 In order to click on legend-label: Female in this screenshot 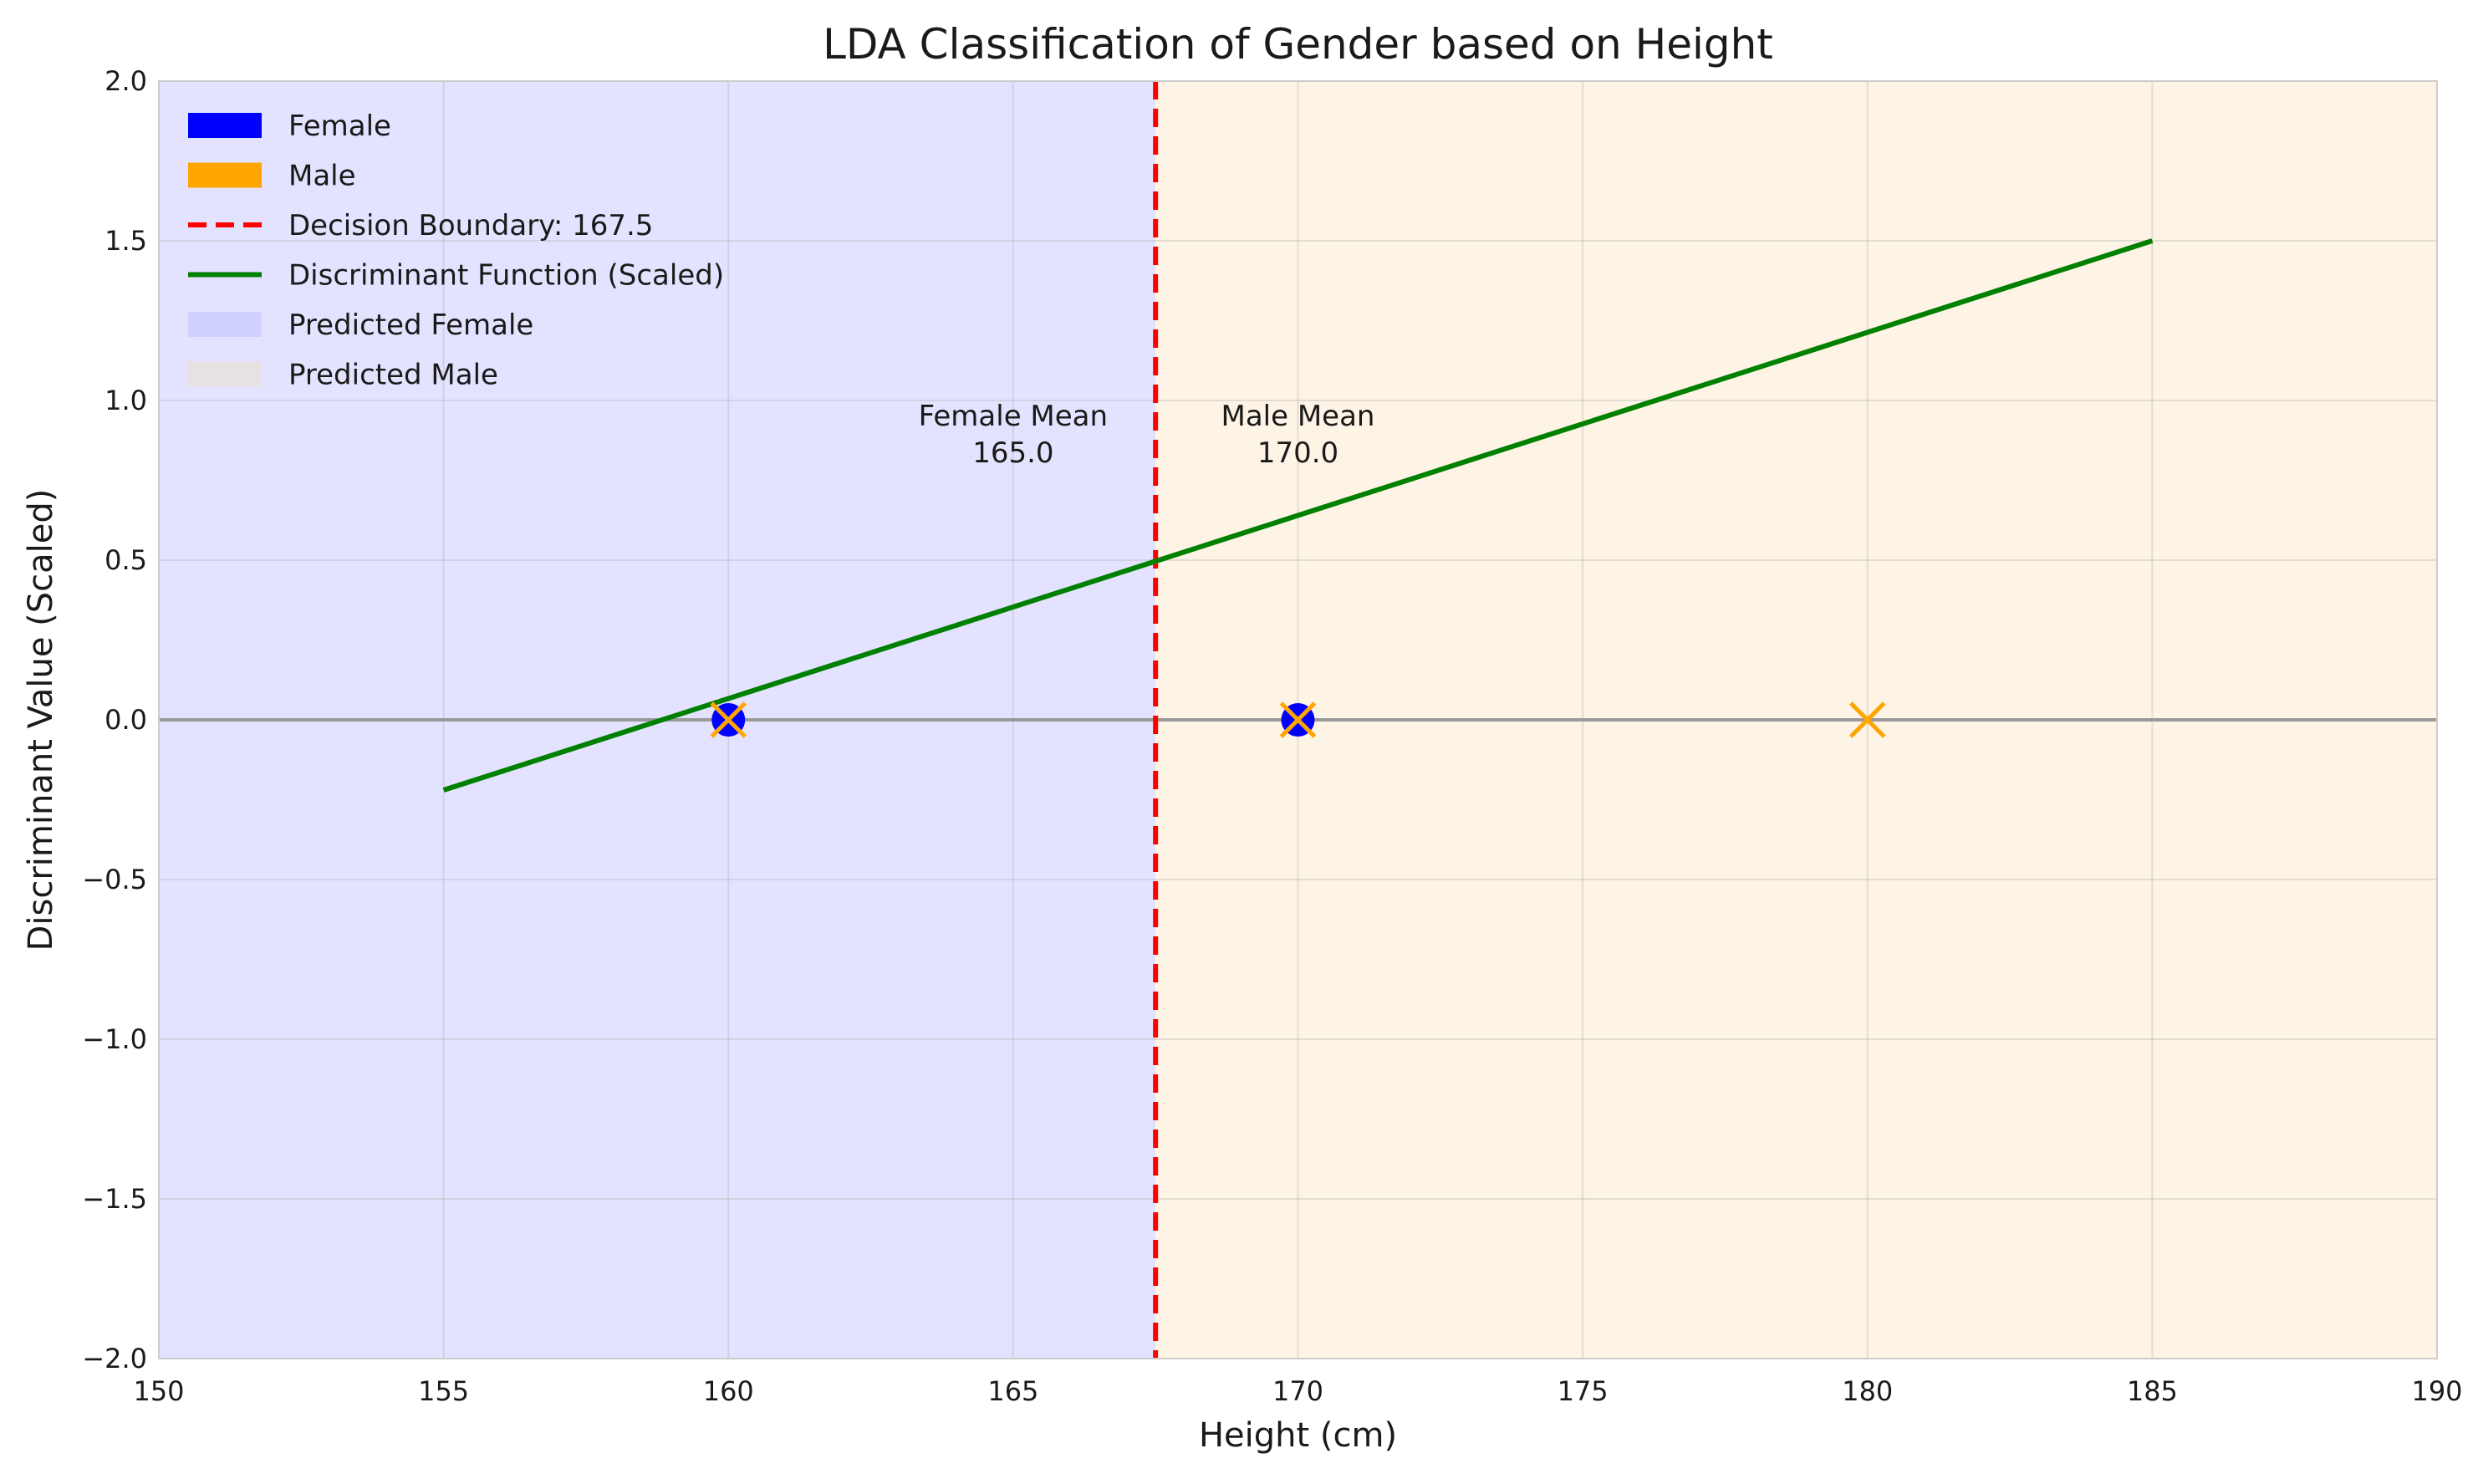, I will do `click(339, 126)`.